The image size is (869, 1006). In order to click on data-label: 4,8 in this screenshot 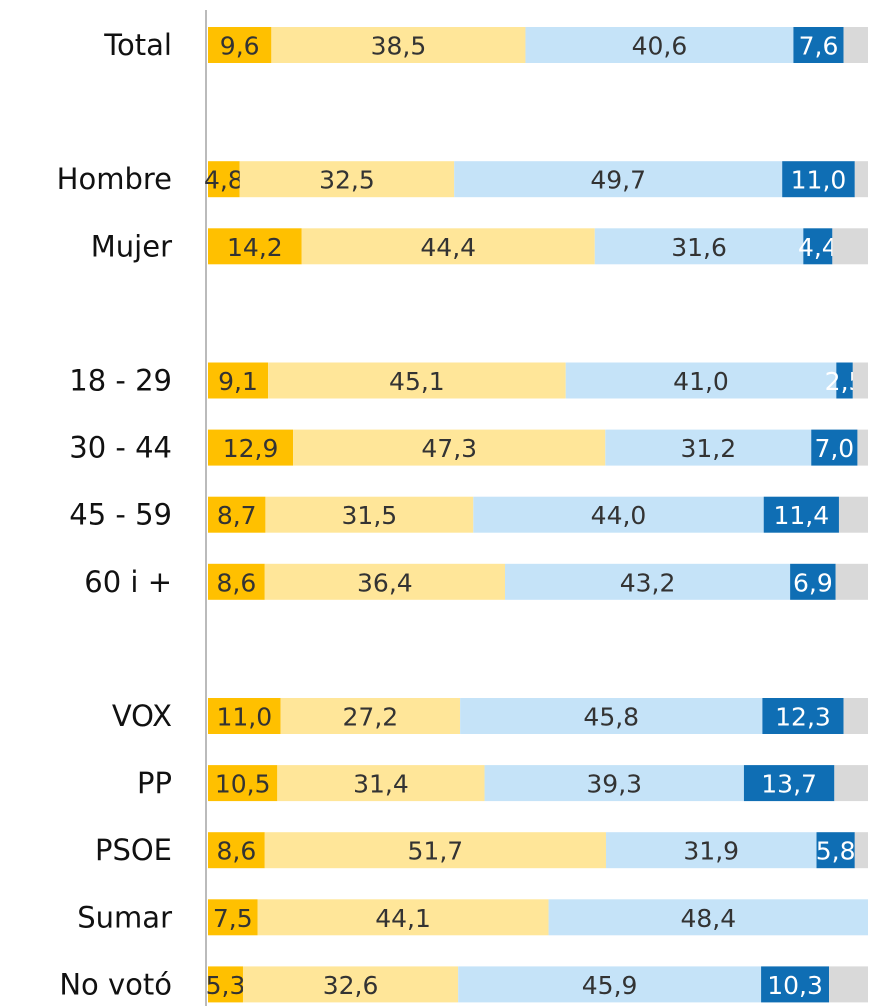, I will do `click(224, 180)`.